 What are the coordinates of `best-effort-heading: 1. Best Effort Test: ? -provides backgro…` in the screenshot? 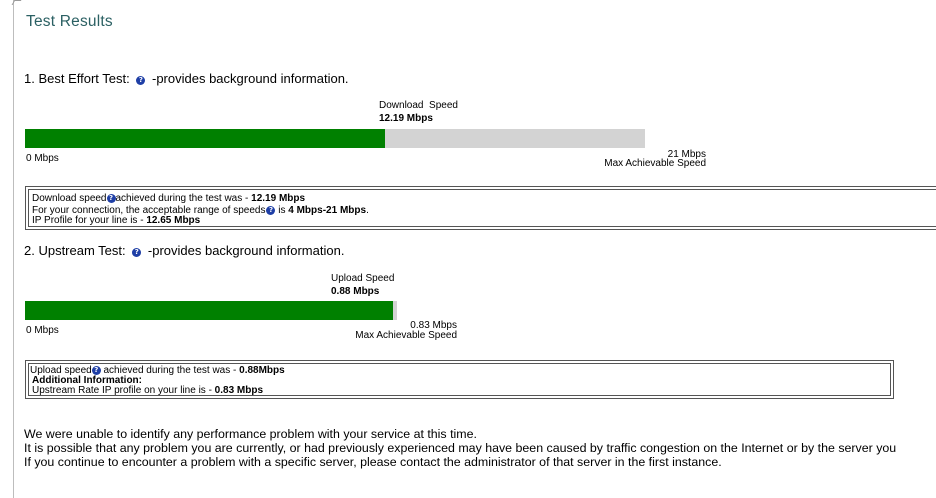 It's located at (186, 78).